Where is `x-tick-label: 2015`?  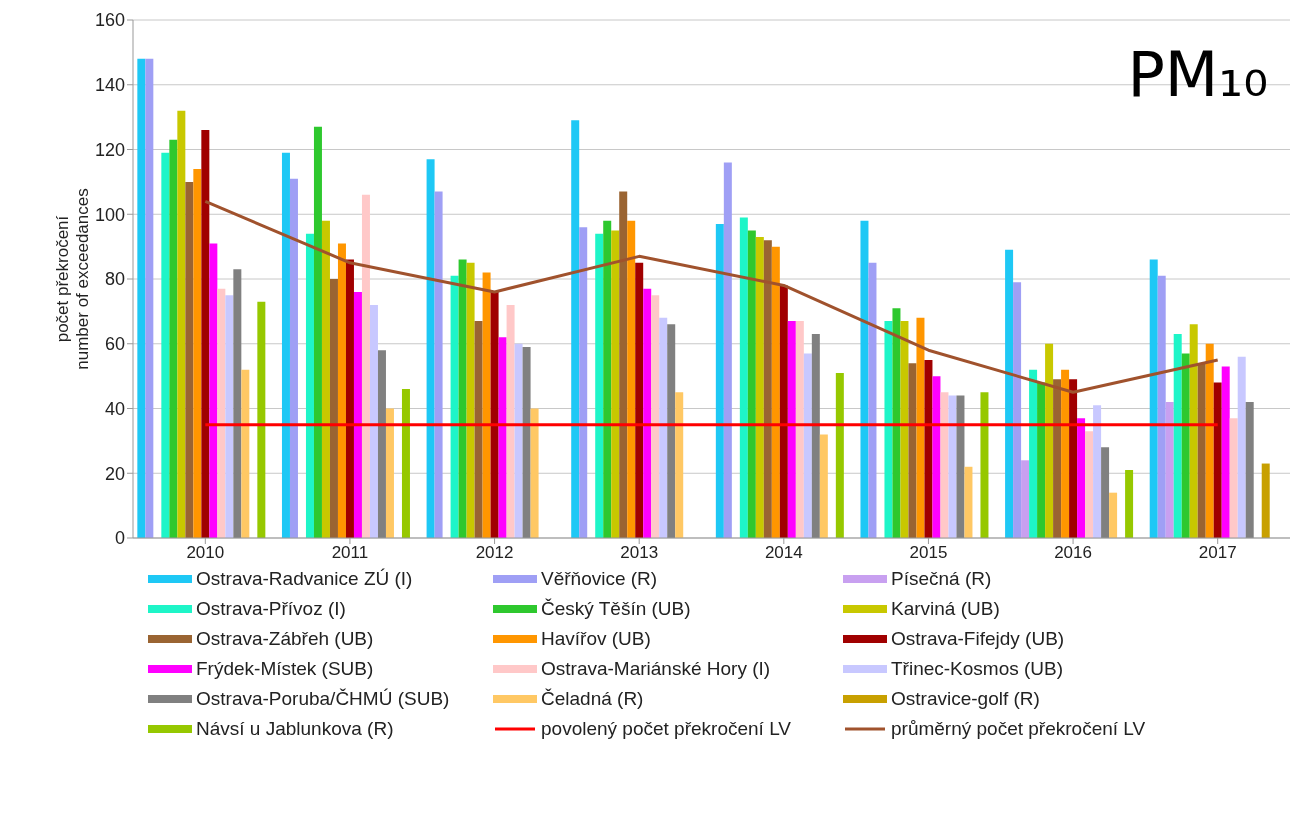
x-tick-label: 2015 is located at coordinates (928, 553).